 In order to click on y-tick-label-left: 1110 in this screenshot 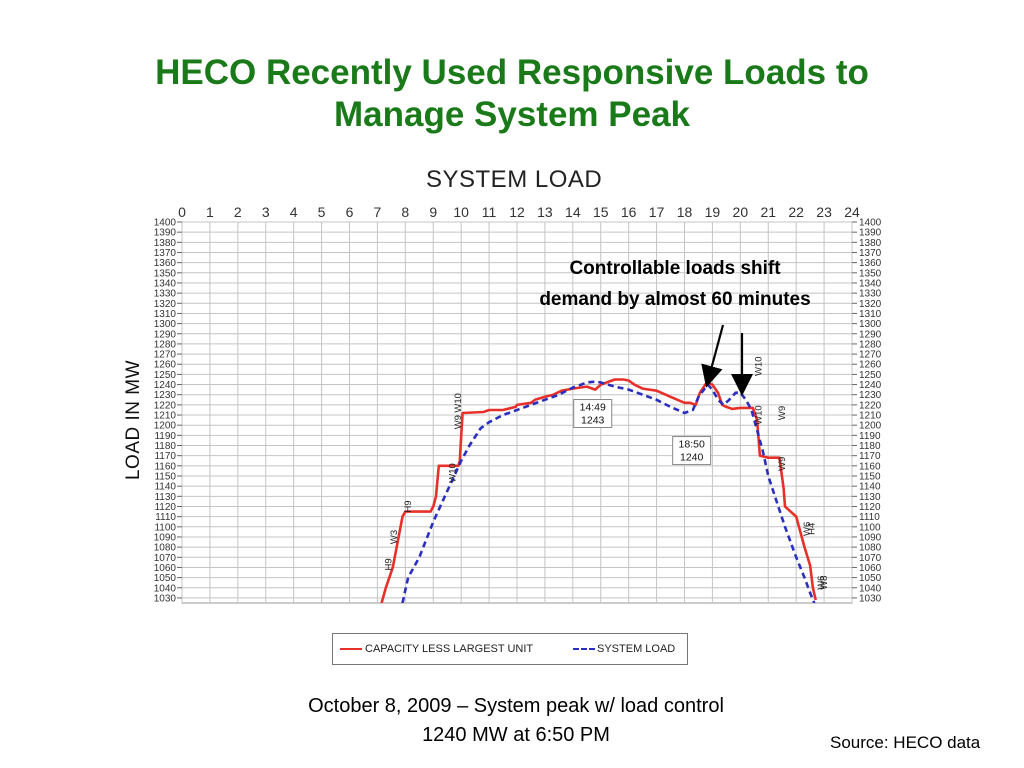, I will do `click(165, 517)`.